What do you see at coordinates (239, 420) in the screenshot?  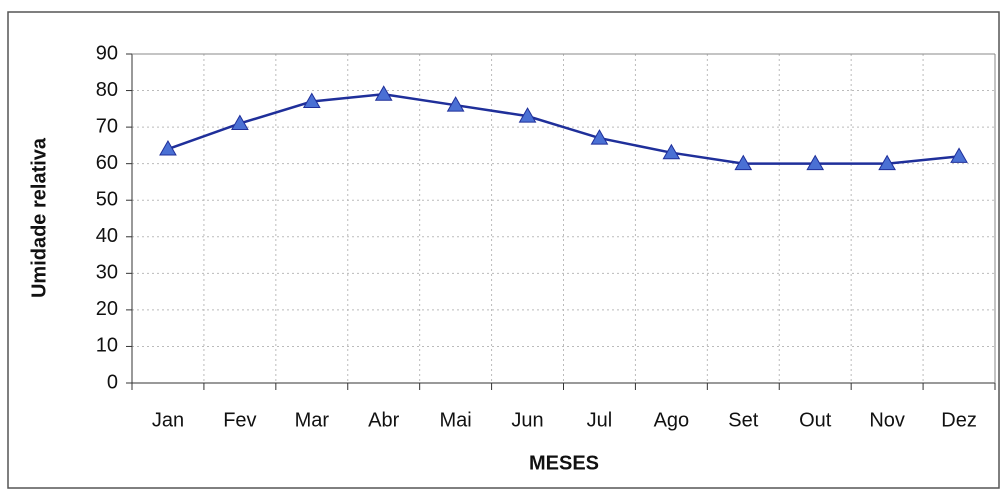 I see `x-tick-label: Fev` at bounding box center [239, 420].